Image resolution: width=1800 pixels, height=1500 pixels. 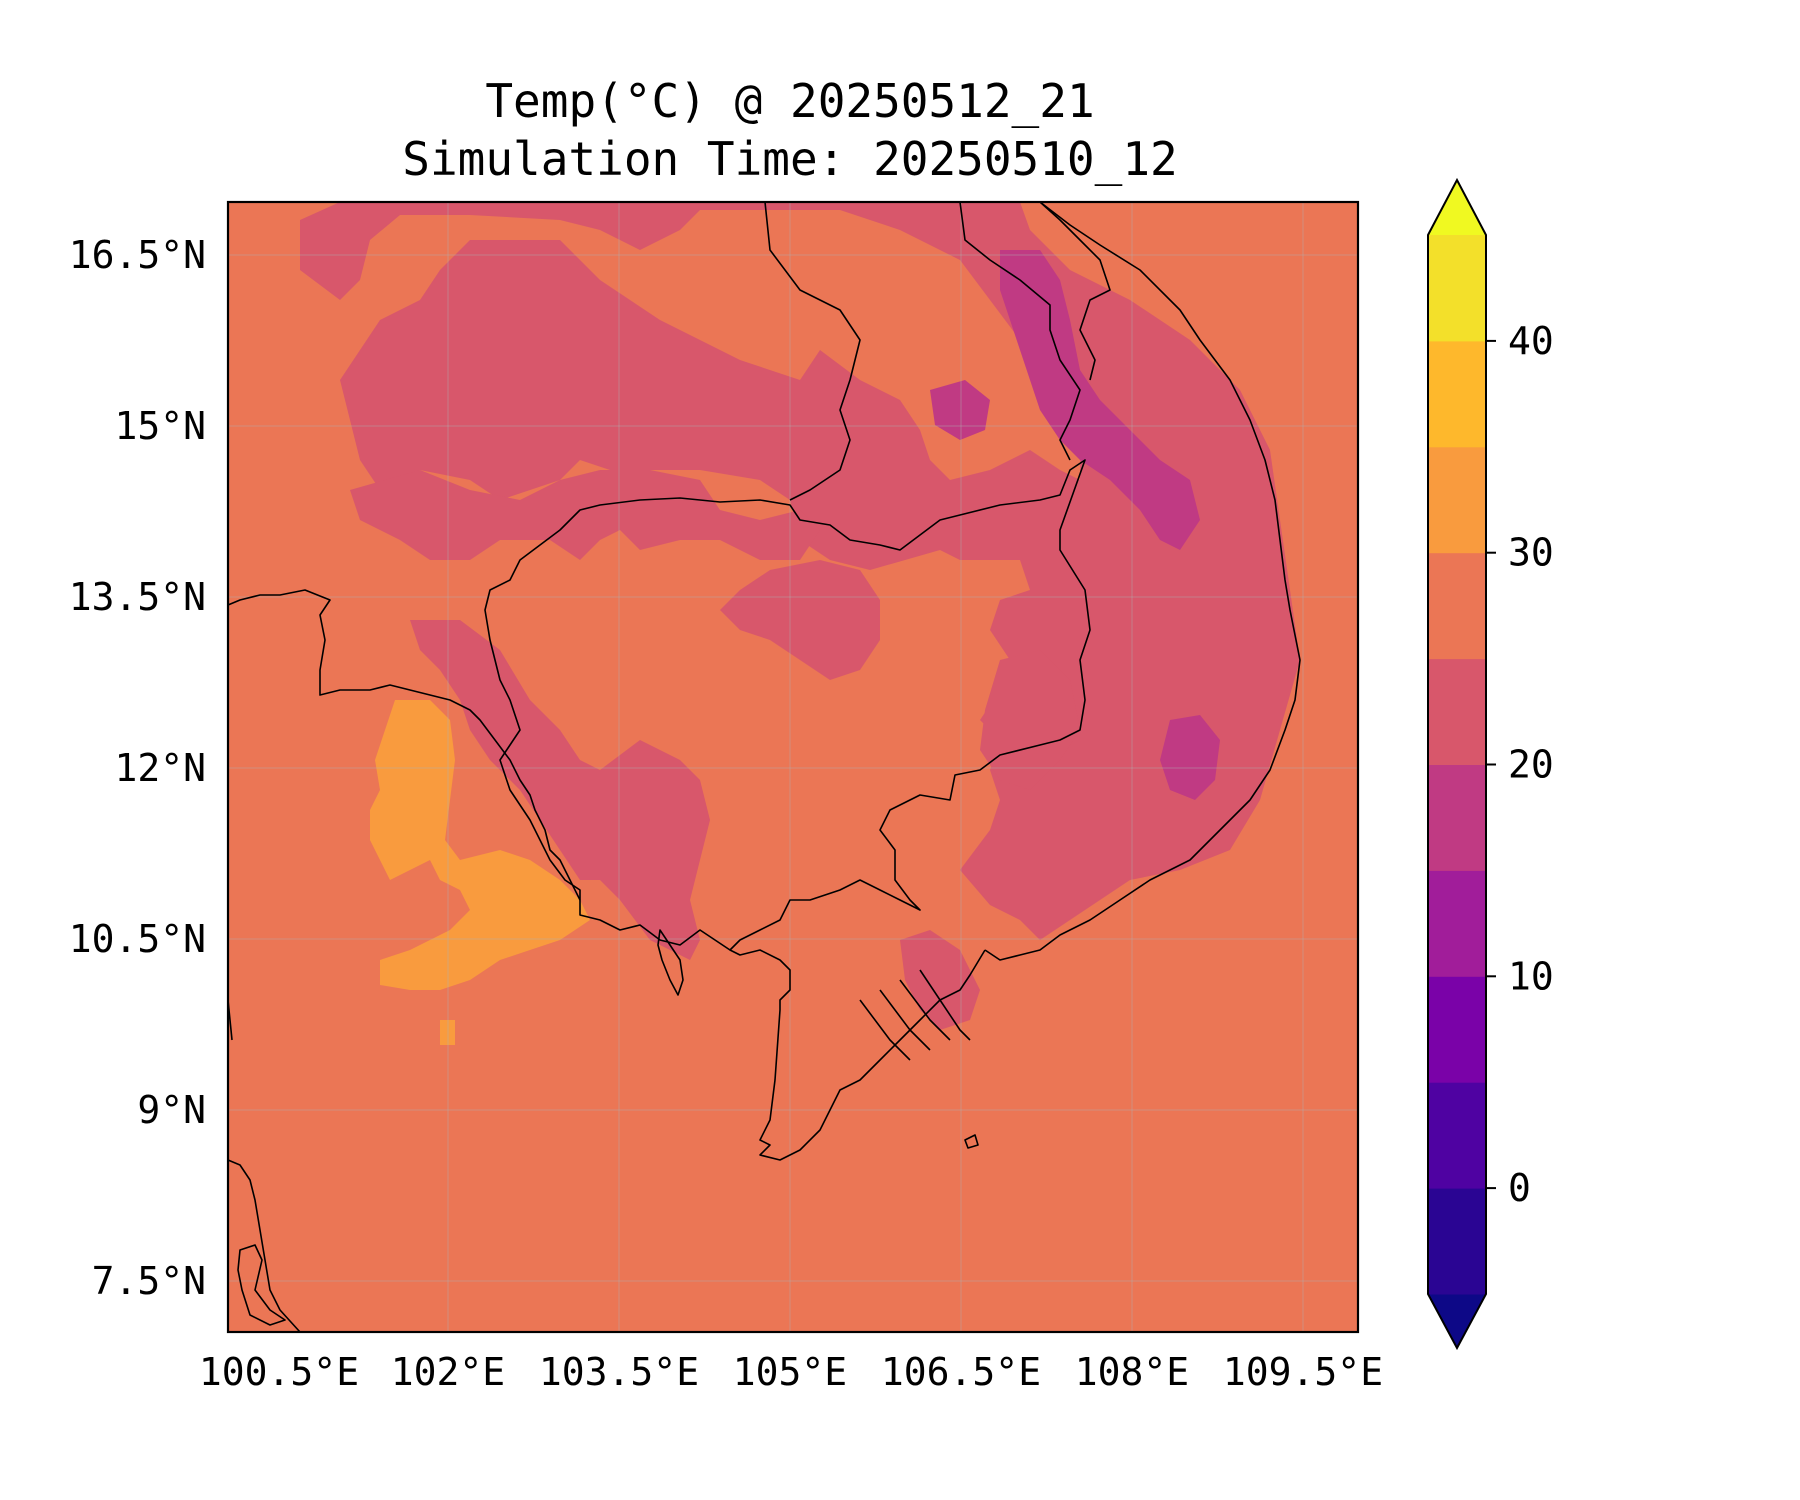 I want to click on coast-gulf-thailand, so click(x=404, y=745).